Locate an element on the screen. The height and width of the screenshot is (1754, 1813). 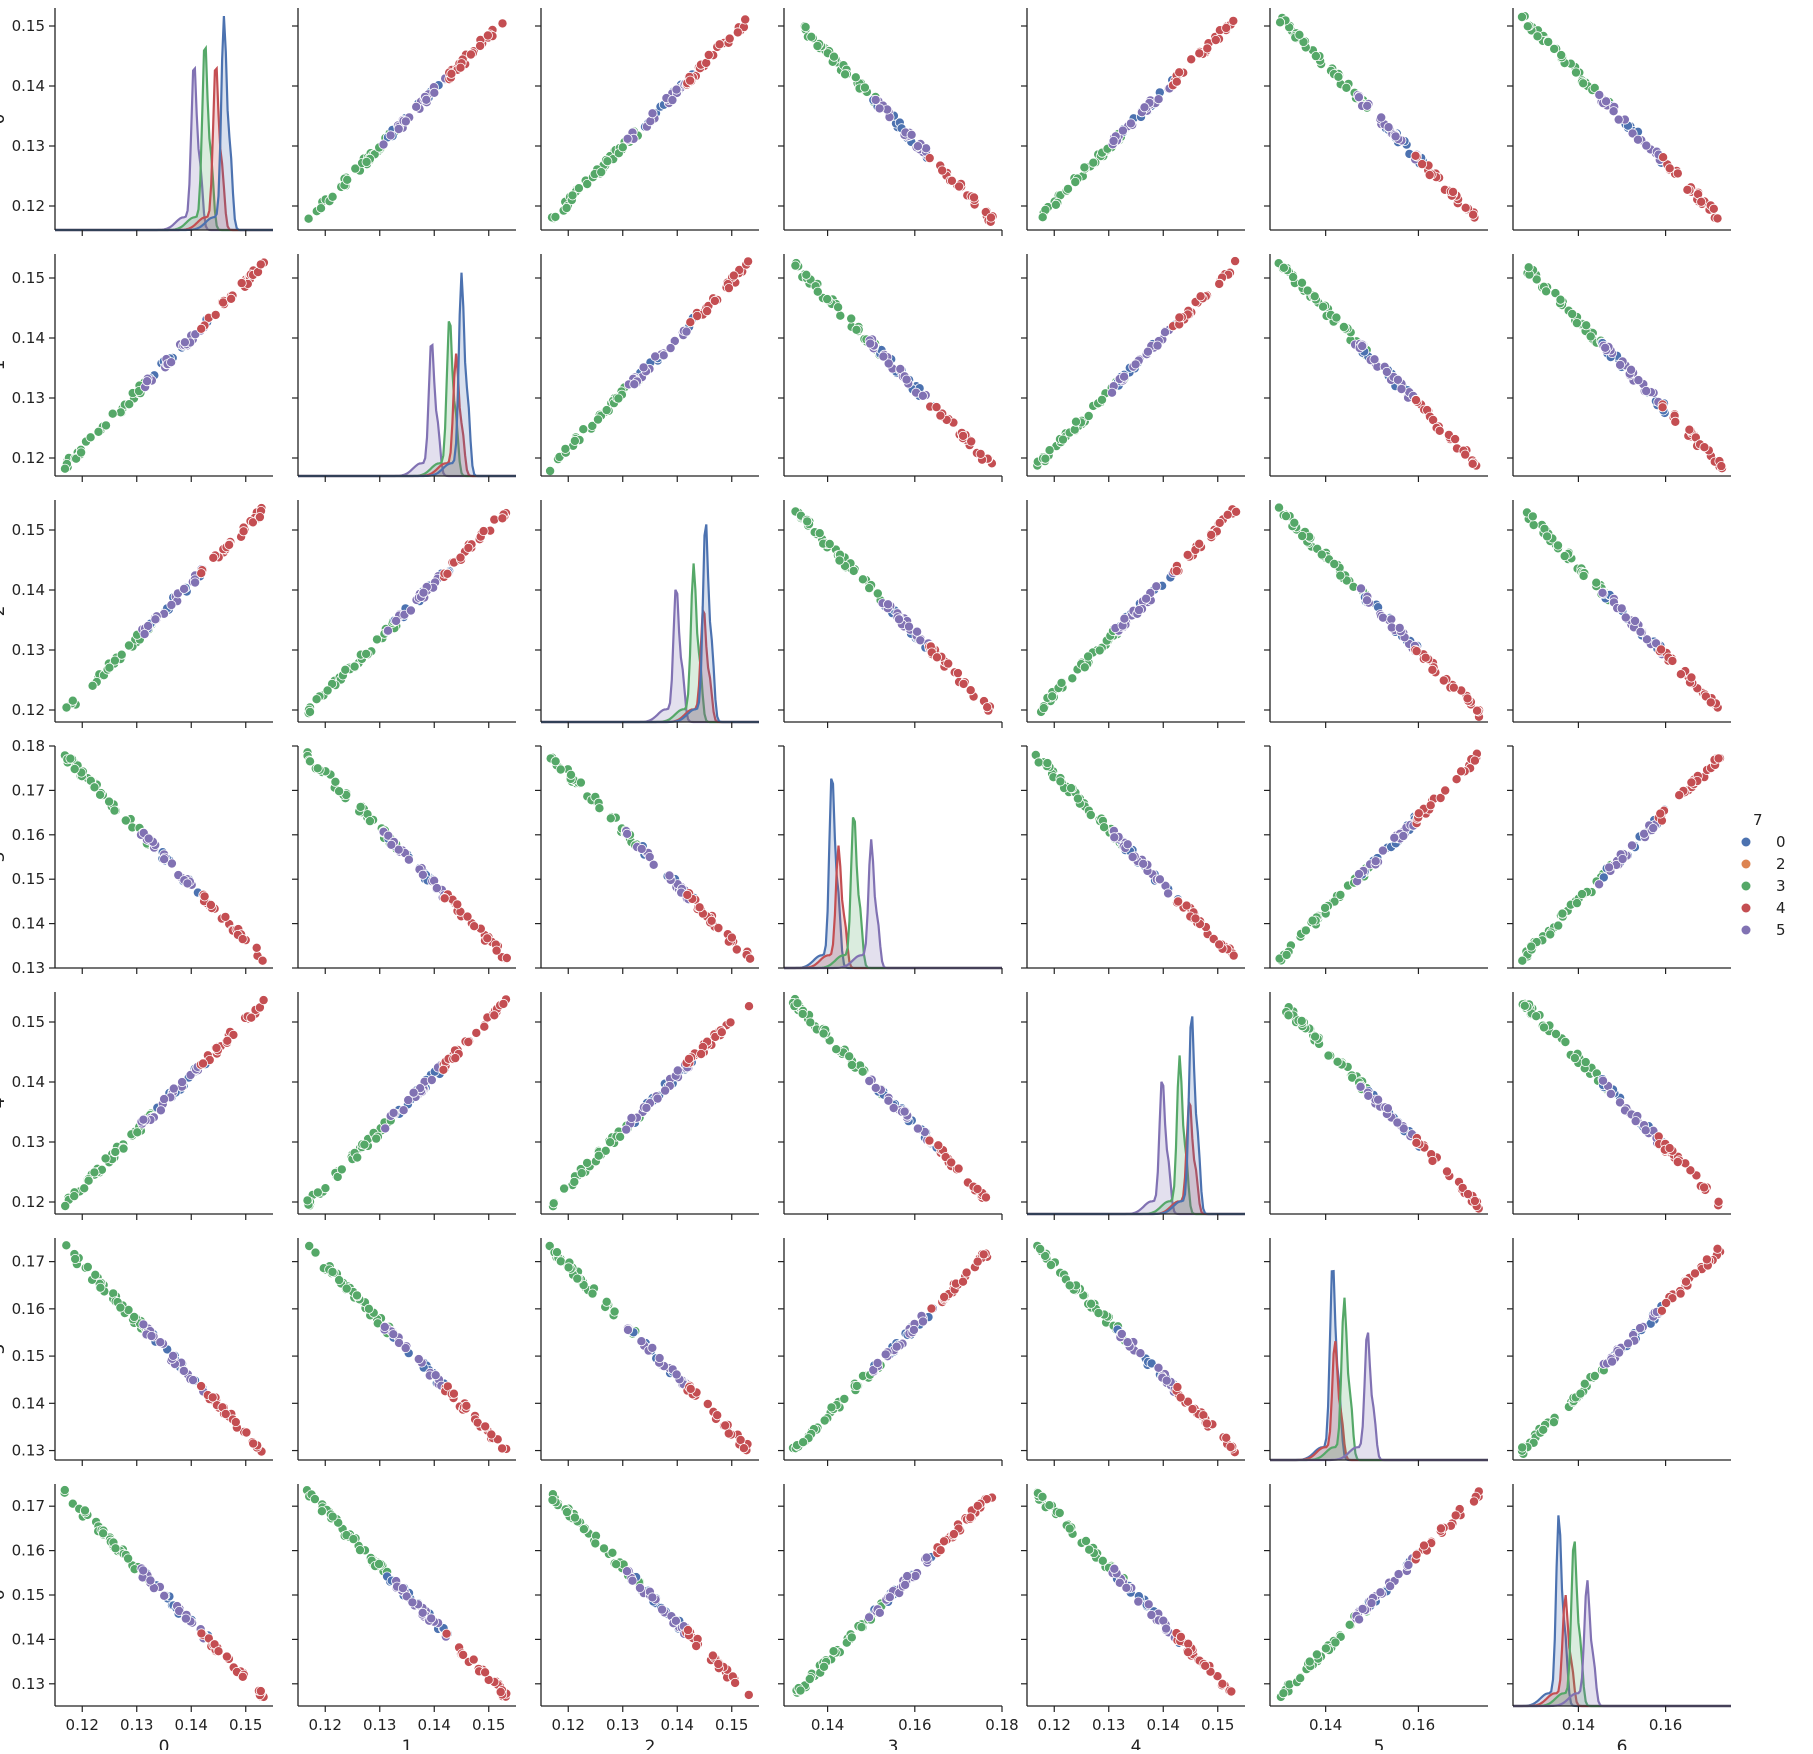
x-tick-label: 0.13 is located at coordinates (622, 1725).